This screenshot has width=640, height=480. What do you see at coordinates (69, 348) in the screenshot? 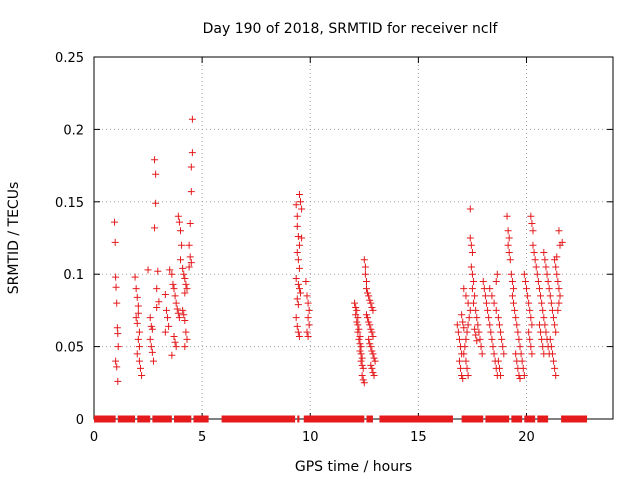
I see `y-tick-label: 0.05` at bounding box center [69, 348].